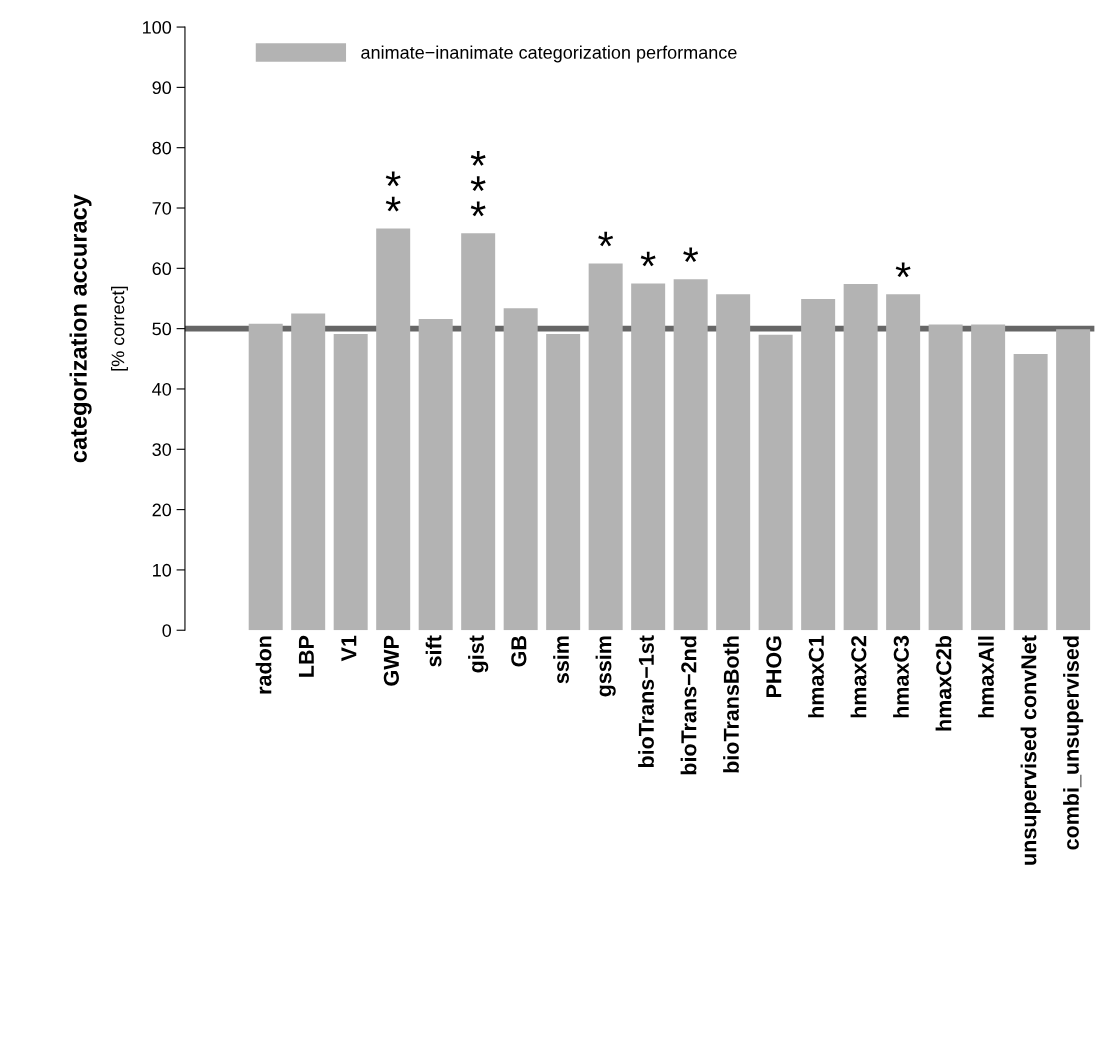 The image size is (1097, 1061). I want to click on y-tick-label: 10, so click(162, 570).